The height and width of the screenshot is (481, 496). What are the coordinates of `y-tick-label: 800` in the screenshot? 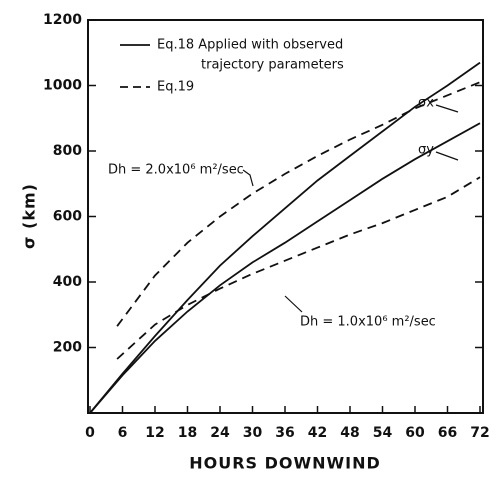 It's located at (67, 151).